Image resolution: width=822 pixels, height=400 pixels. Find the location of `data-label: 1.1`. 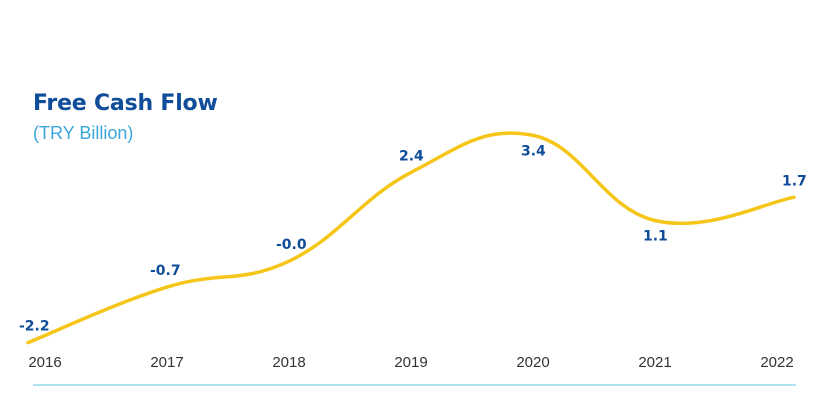

data-label: 1.1 is located at coordinates (655, 237).